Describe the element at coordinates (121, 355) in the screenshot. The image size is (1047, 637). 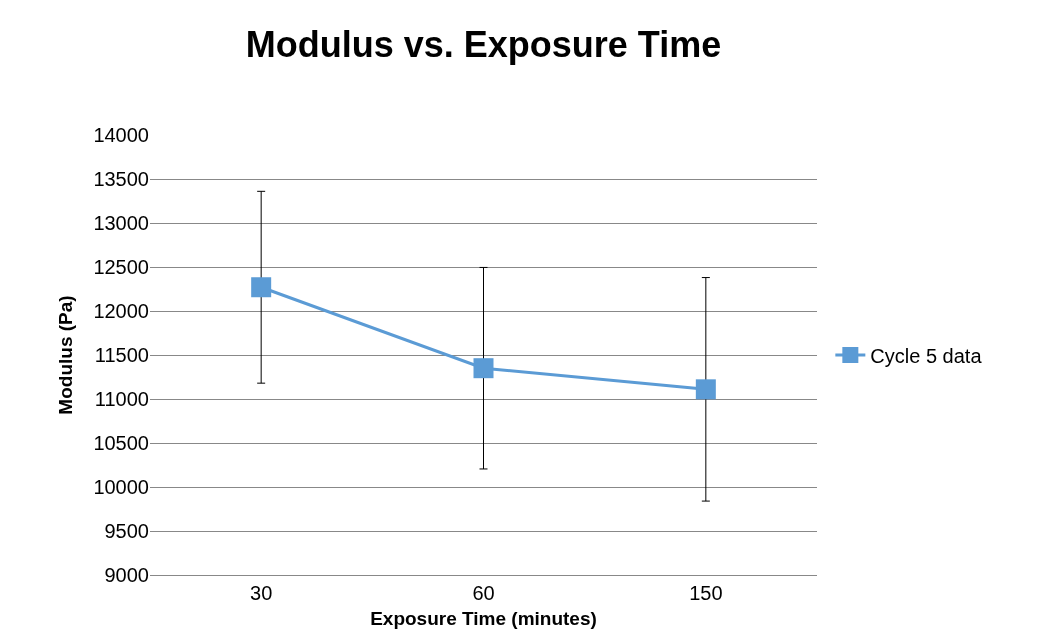
I see `y-tick-label: 11500` at that location.